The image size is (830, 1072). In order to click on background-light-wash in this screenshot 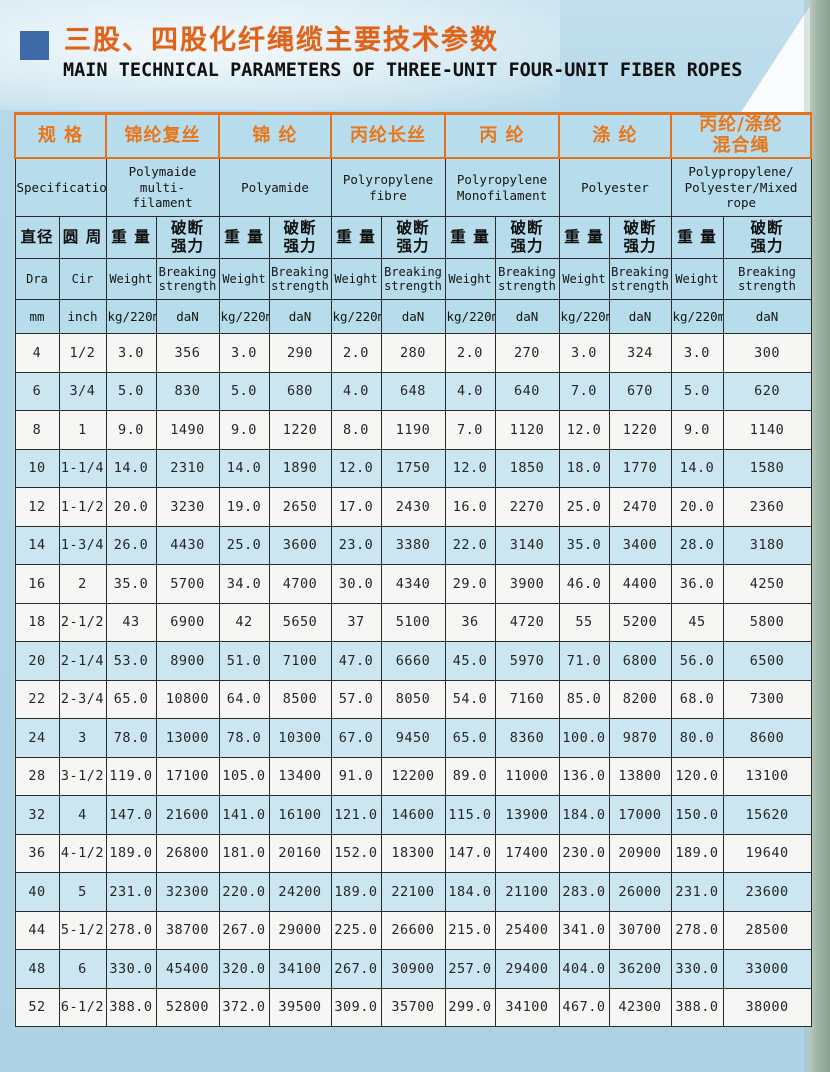, I will do `click(280, 55)`.